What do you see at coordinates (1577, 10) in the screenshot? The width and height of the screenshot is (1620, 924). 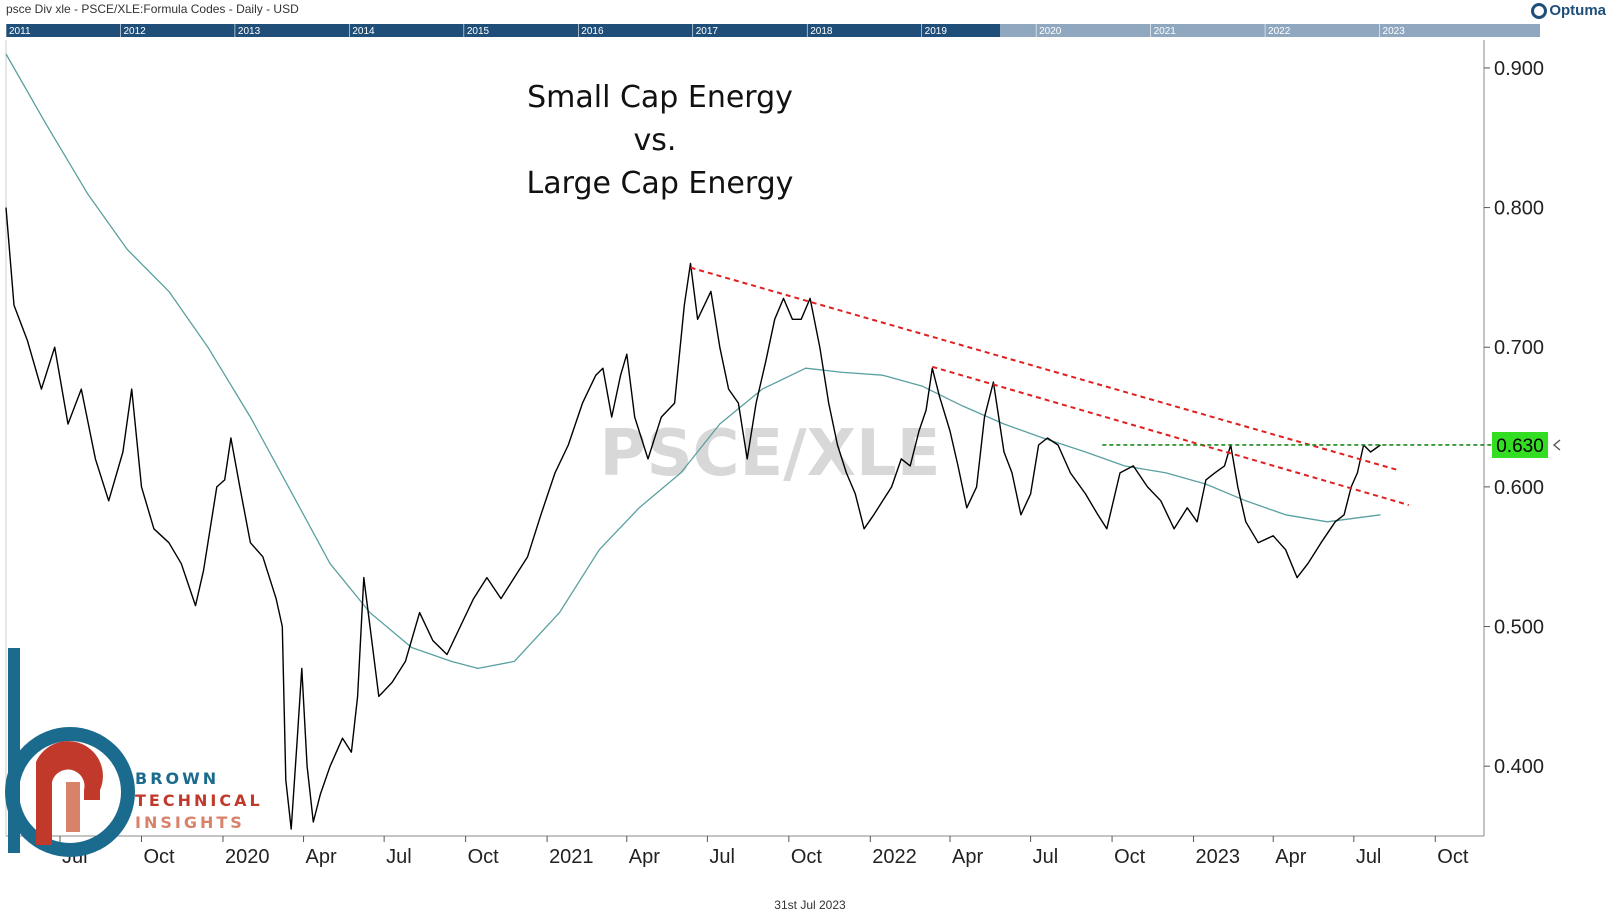 I see `brand-name: Optuma` at bounding box center [1577, 10].